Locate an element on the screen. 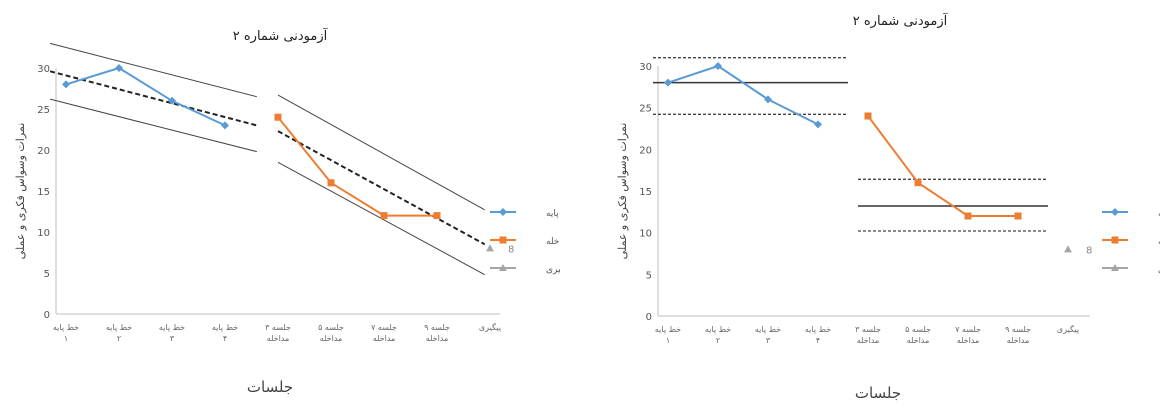 This screenshot has width=1160, height=409. c0-x-tick-label: جلسه ۷ مداخله is located at coordinates (384, 333).